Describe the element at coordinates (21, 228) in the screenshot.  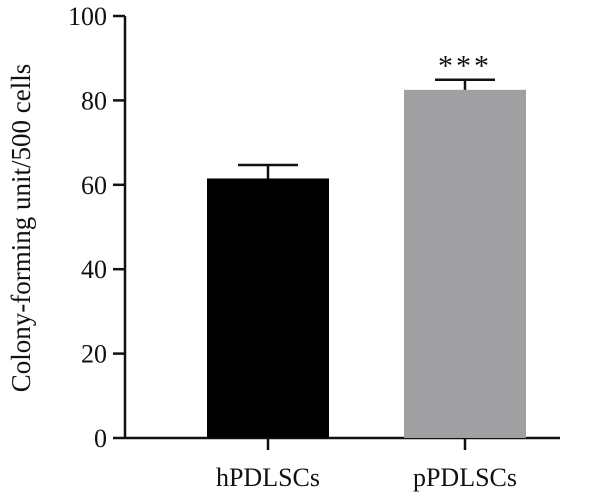
I see `y-axis-title: Colony-forming unit/500 cells` at that location.